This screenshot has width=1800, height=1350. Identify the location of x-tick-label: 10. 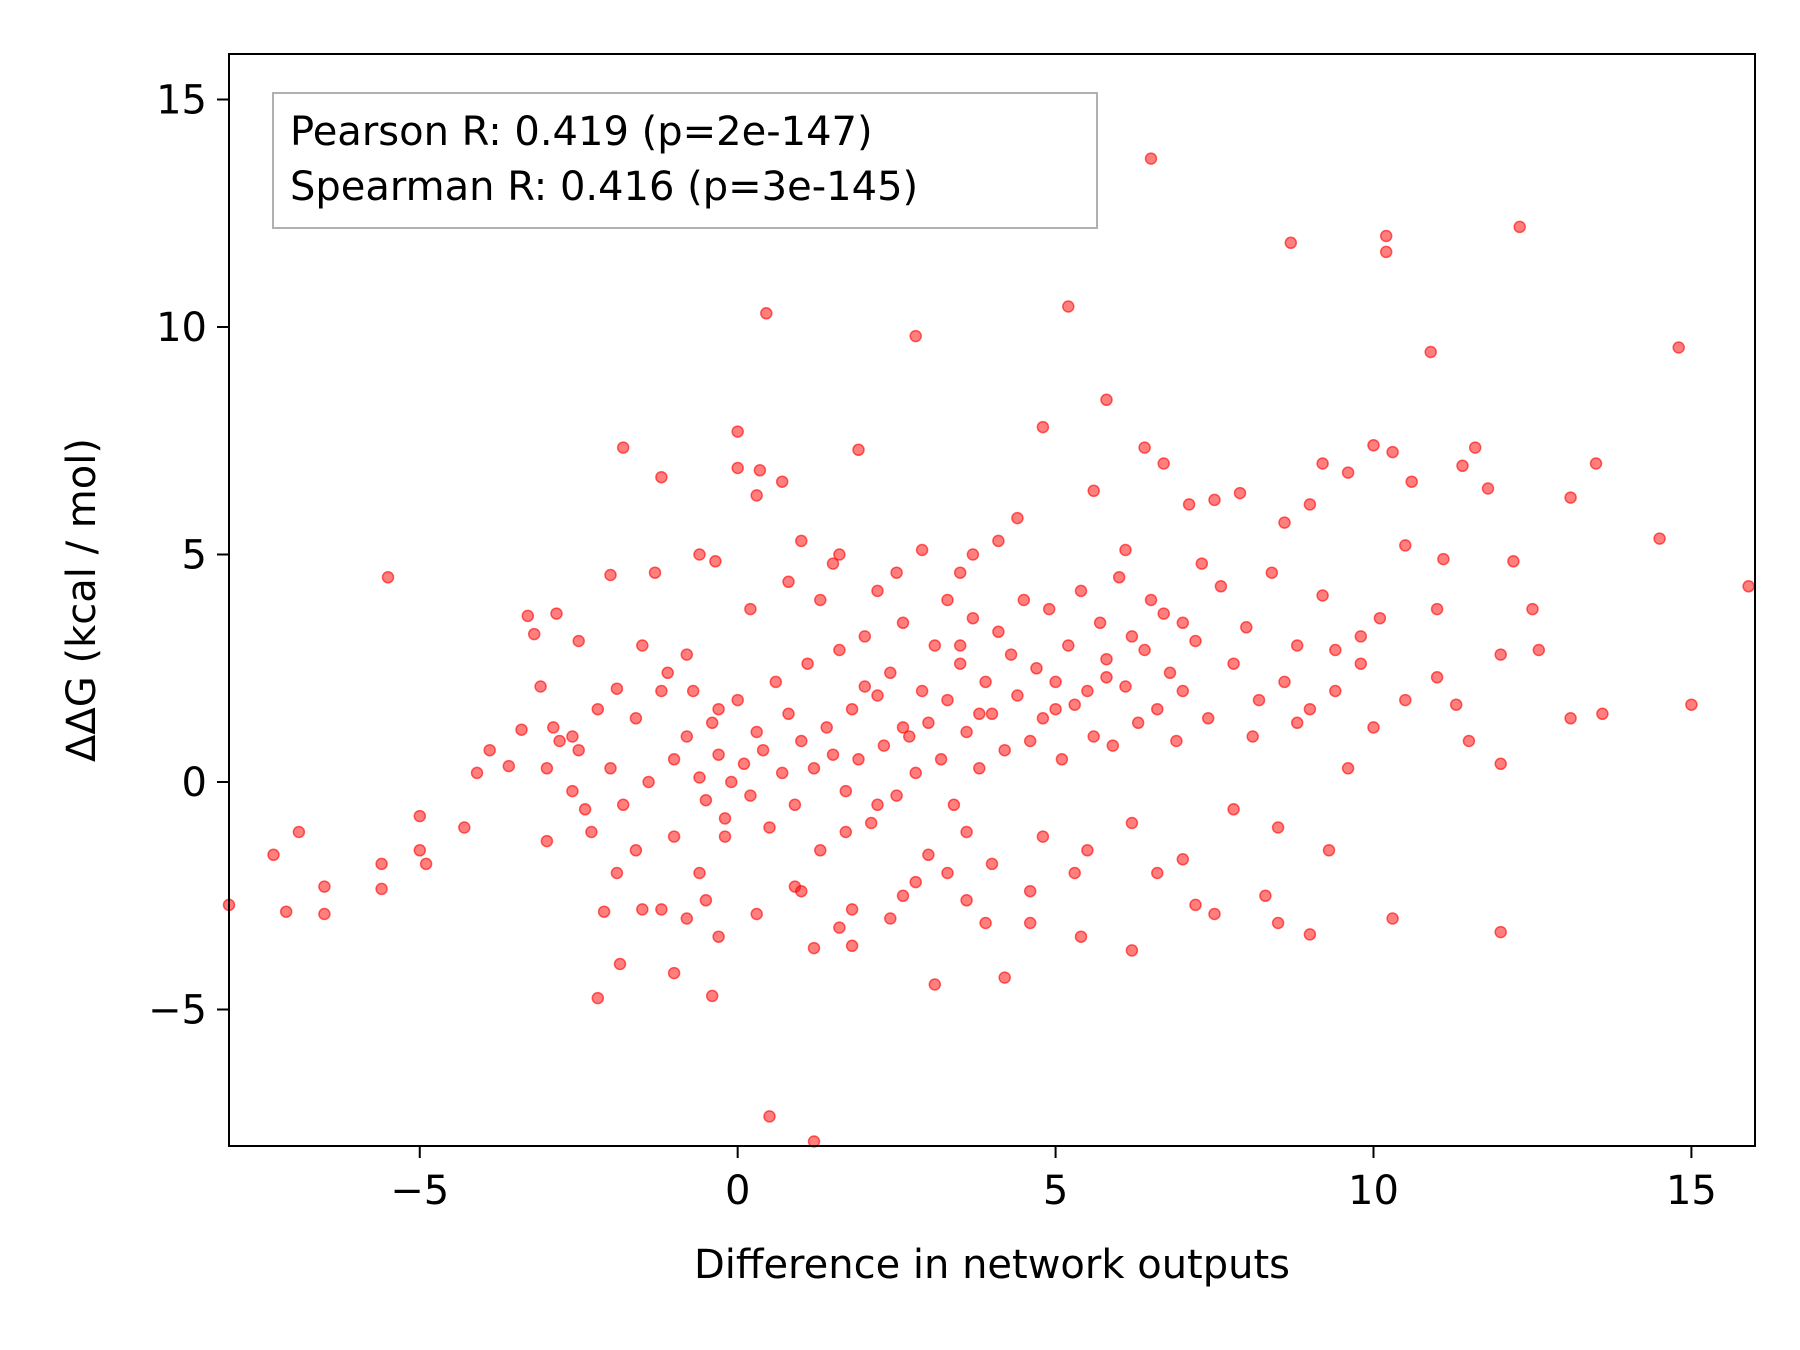
(1373, 1191).